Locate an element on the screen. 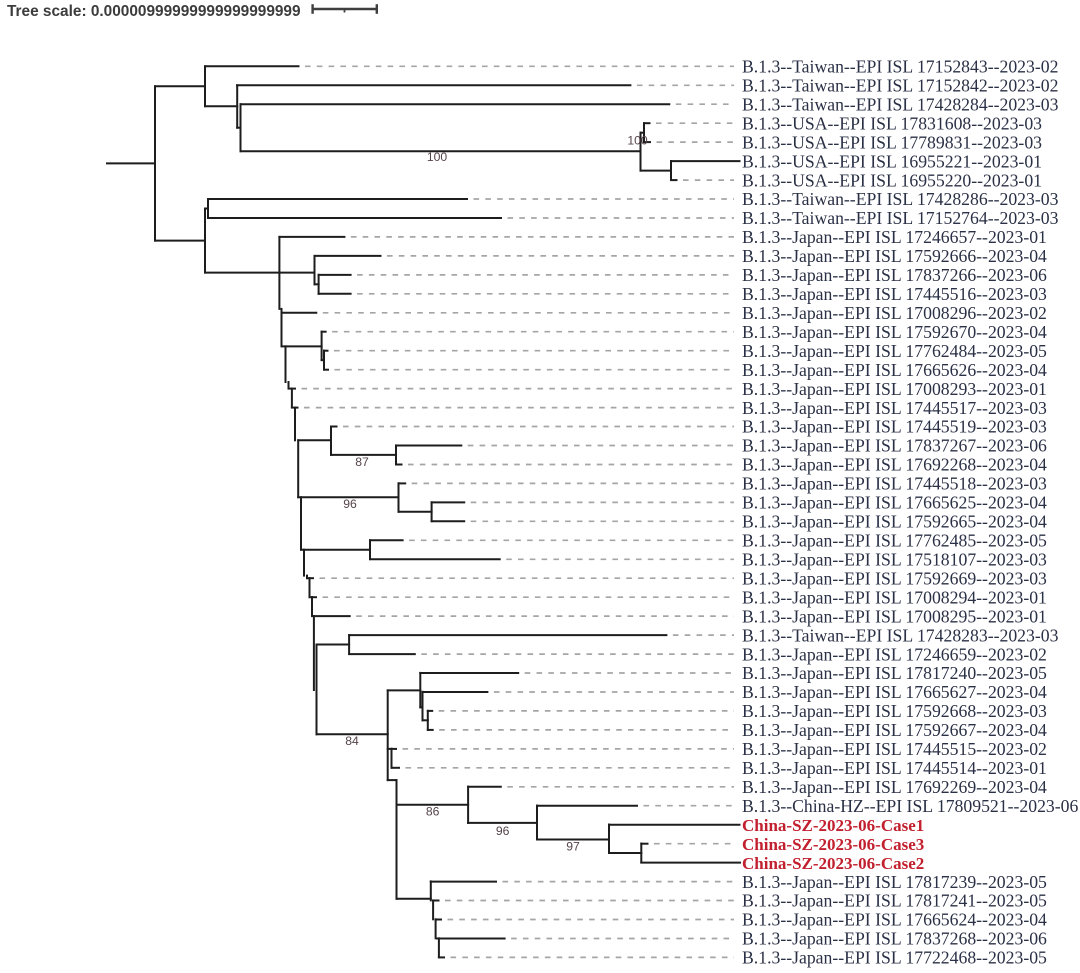 The width and height of the screenshot is (1080, 973). svg-text:B.1.3--Taiwan--EPI ISL 1742828: B.1.3--Taiwan--EPI ISL 17428283--2023-03 is located at coordinates (900, 635).